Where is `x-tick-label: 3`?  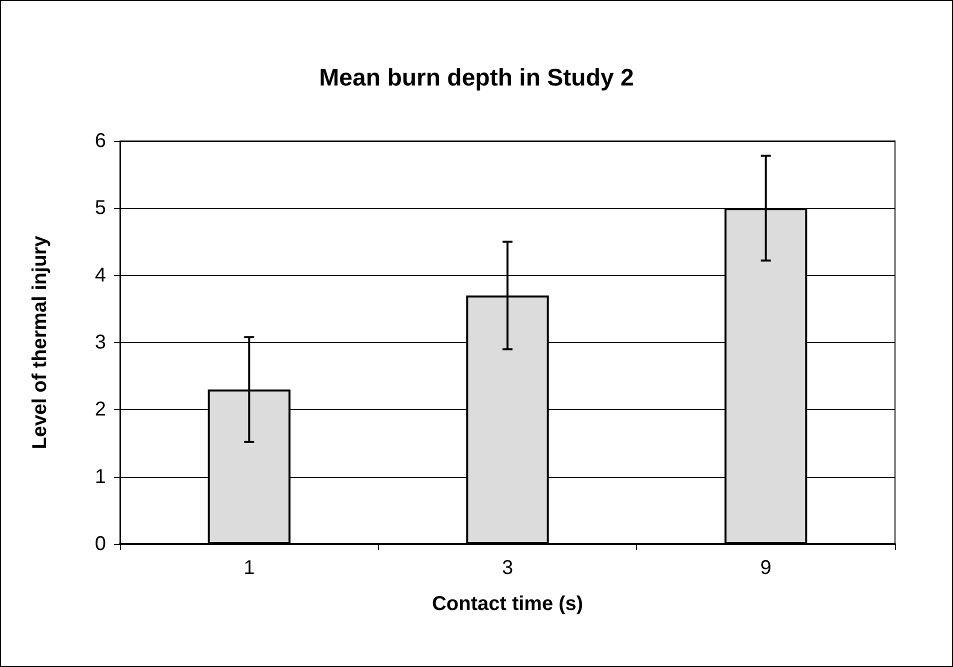
x-tick-label: 3 is located at coordinates (508, 568).